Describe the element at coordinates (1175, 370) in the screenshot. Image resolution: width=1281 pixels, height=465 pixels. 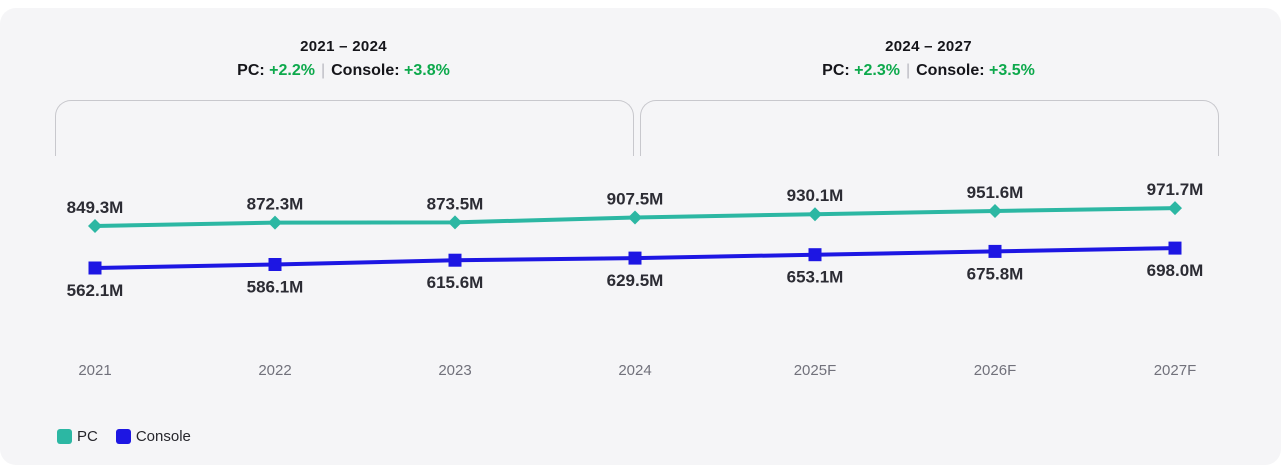
I see `x-axis-label-2027F: 2027F` at that location.